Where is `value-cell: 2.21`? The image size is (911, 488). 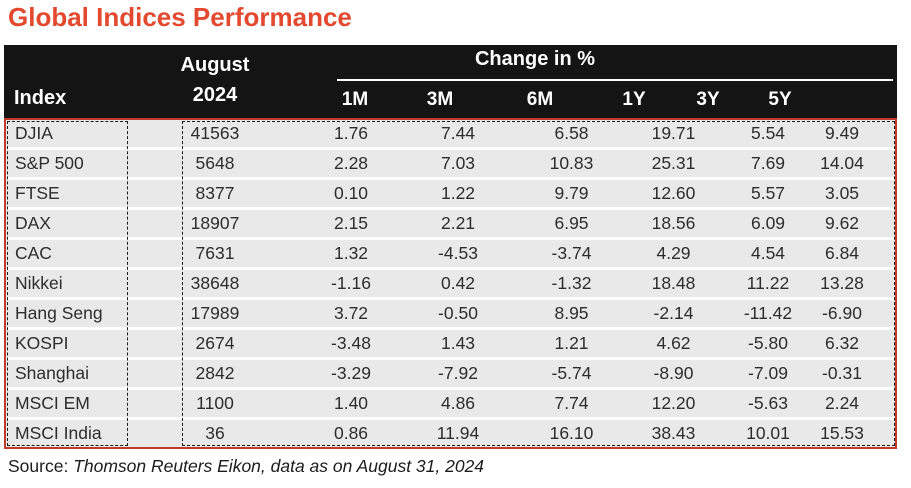 value-cell: 2.21 is located at coordinates (458, 223).